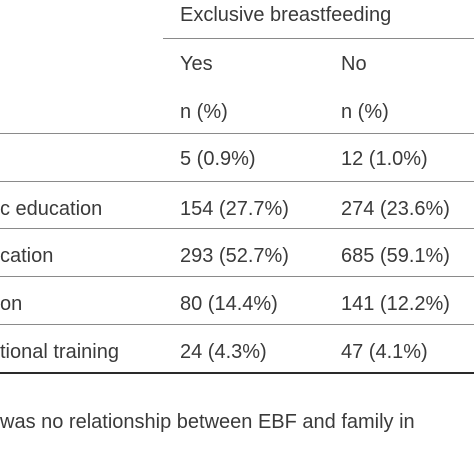 The image size is (474, 474). I want to click on cell-yes: 80 (14.4%), so click(229, 304).